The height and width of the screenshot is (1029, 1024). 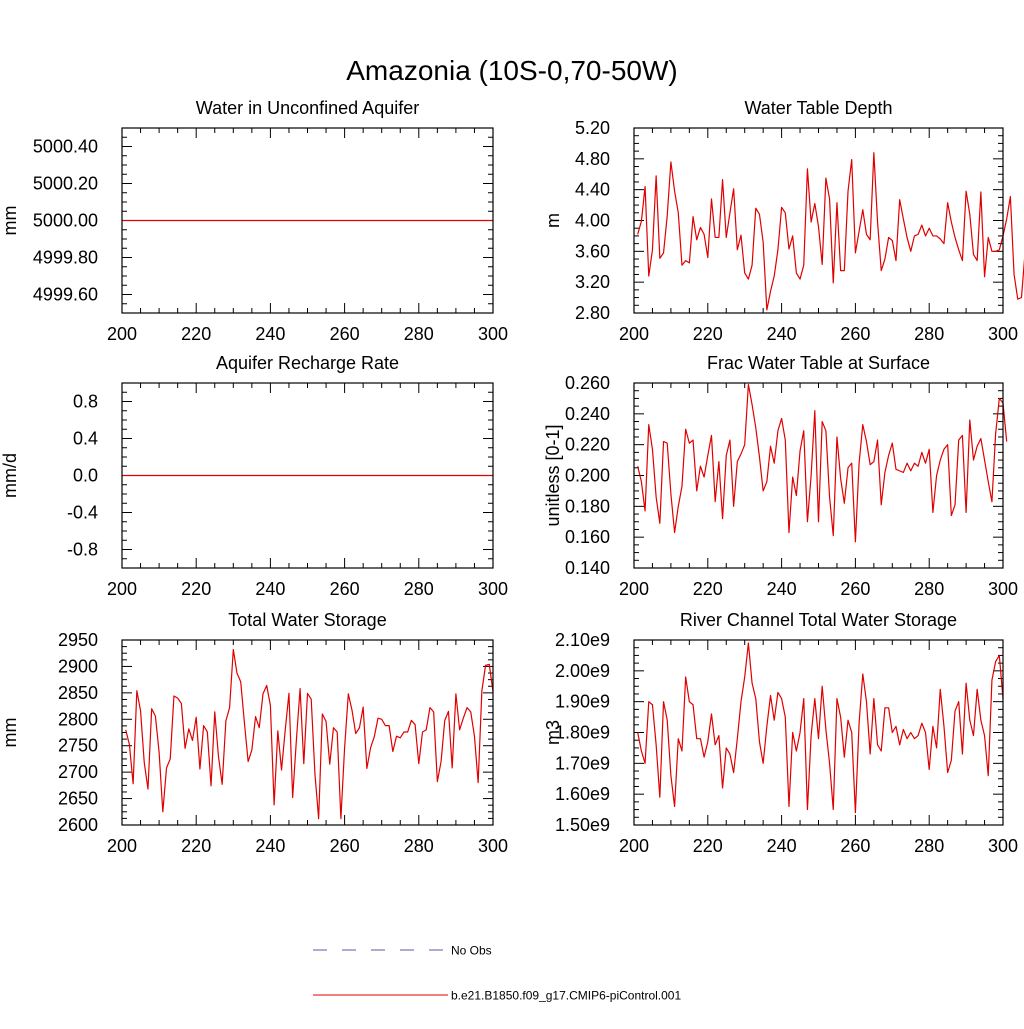 What do you see at coordinates (65, 258) in the screenshot?
I see `y-tick-label-p1: 4999.80` at bounding box center [65, 258].